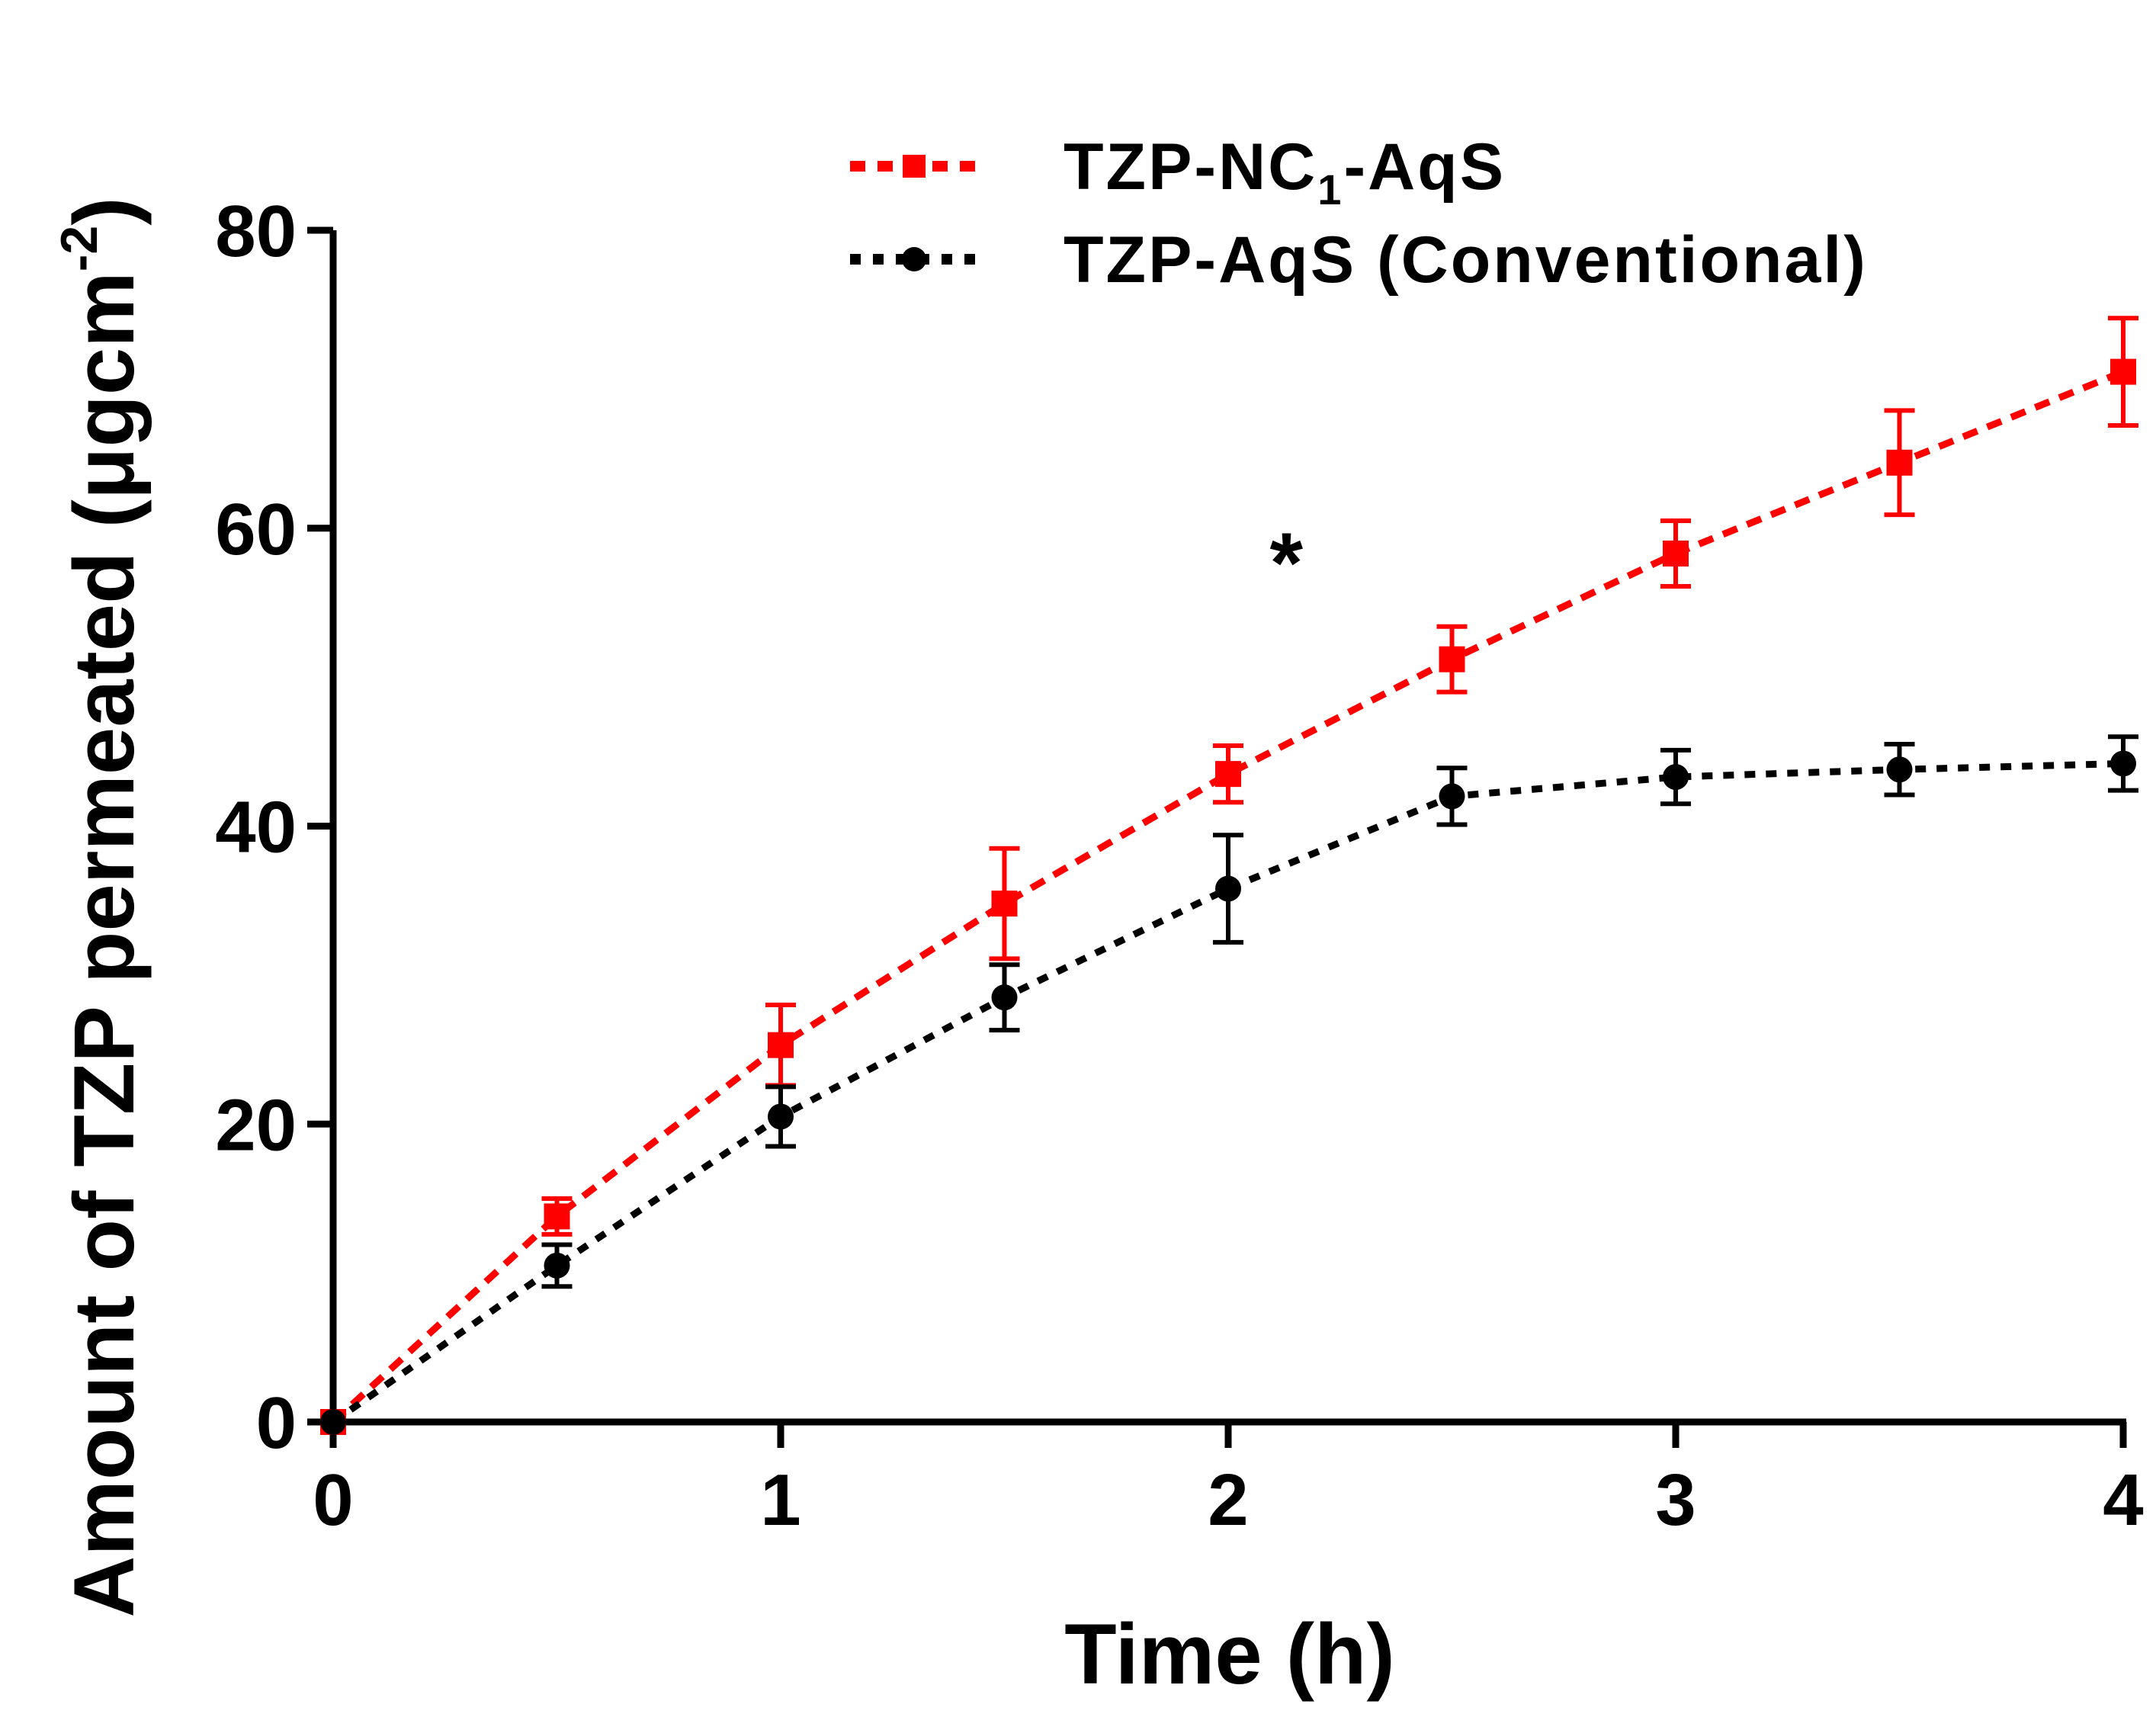 The height and width of the screenshot is (1714, 2156). Describe the element at coordinates (1466, 260) in the screenshot. I see `legend-label-conventional: TZP-AqS (Conventional)` at that location.